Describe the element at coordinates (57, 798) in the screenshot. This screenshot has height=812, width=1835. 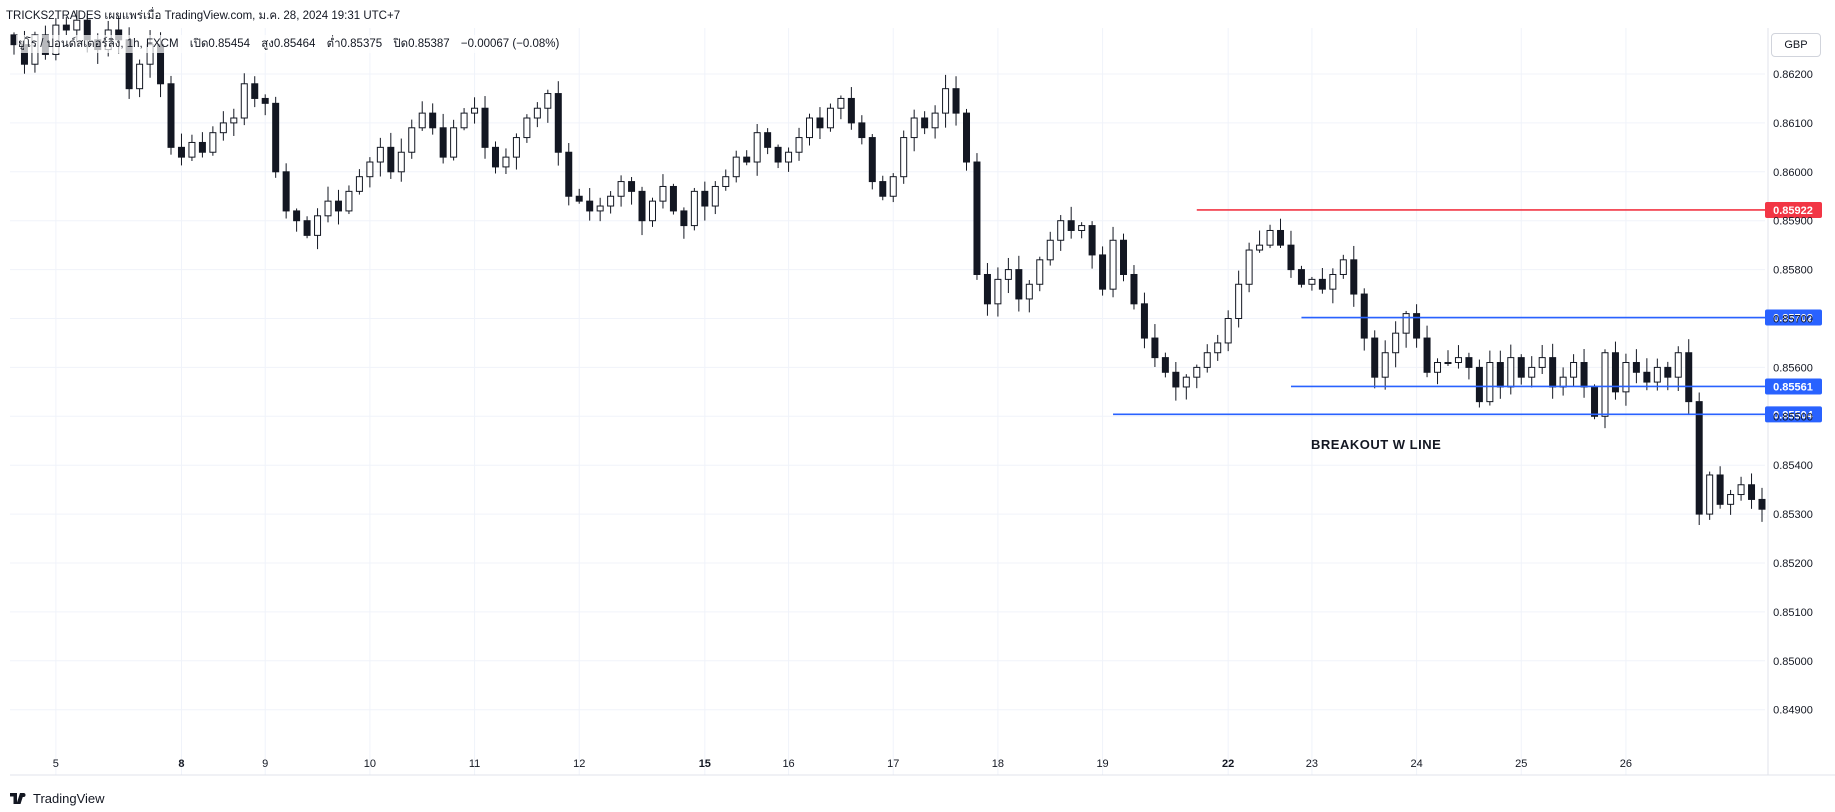
I see `tradingview-logo: TradingView` at that location.